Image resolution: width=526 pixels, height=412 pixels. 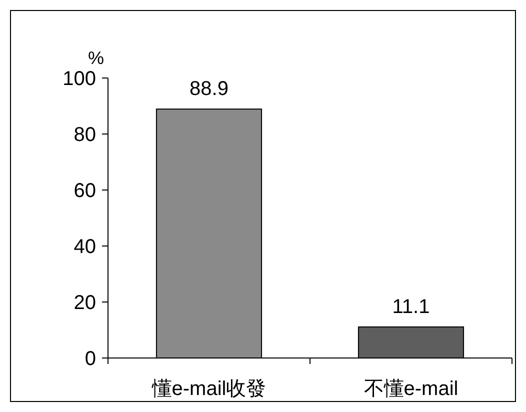 I want to click on data-label: 11.1, so click(x=411, y=307).